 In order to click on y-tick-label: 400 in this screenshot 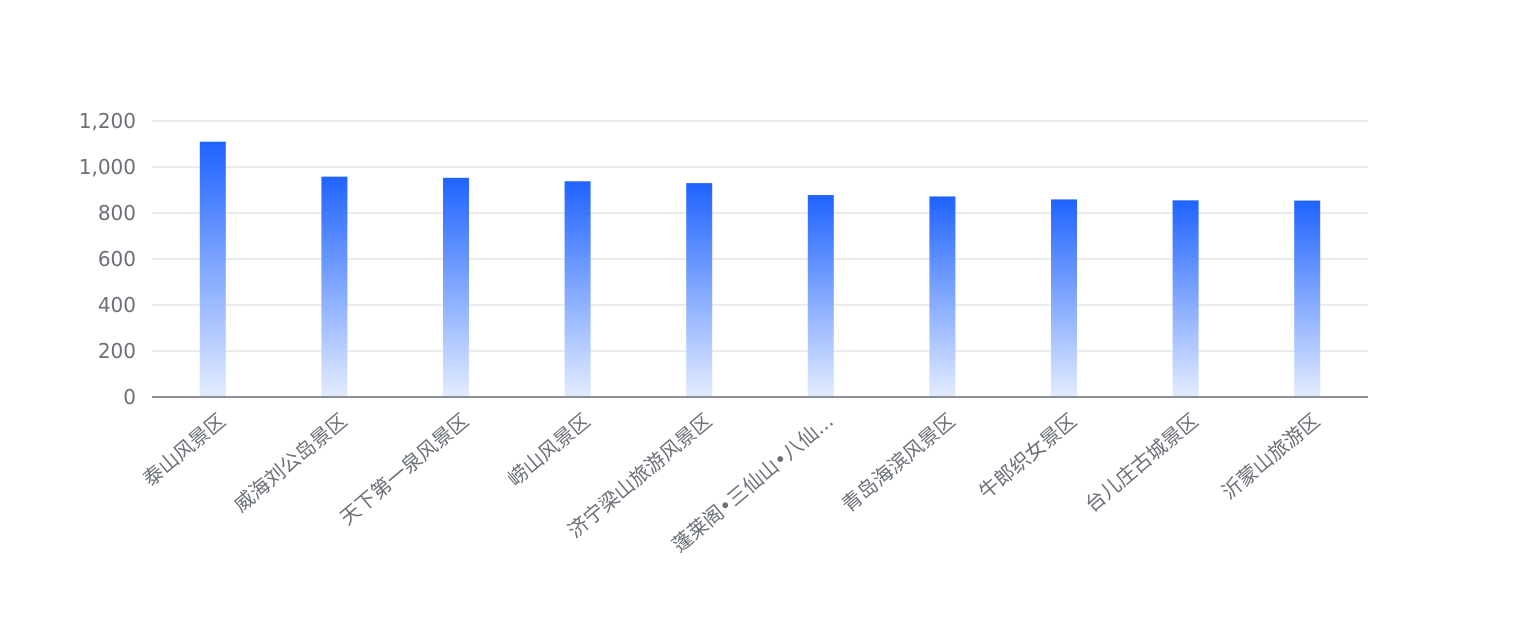, I will do `click(117, 305)`.